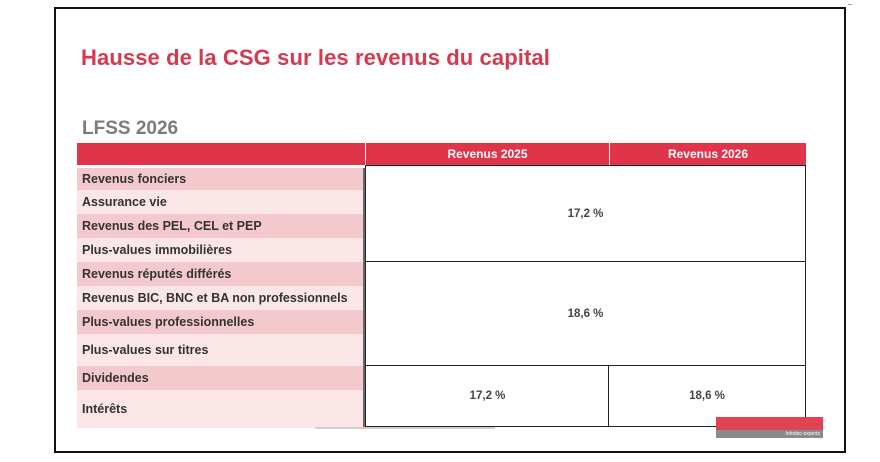 The image size is (880, 462). I want to click on slide-subtitle: LFSS 2026, so click(130, 128).